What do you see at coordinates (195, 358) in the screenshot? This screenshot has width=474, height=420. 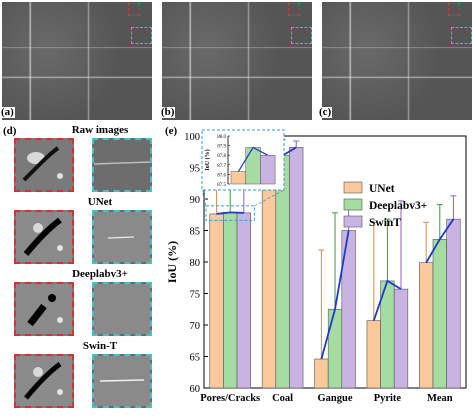 I see `y-tick-label: 65` at bounding box center [195, 358].